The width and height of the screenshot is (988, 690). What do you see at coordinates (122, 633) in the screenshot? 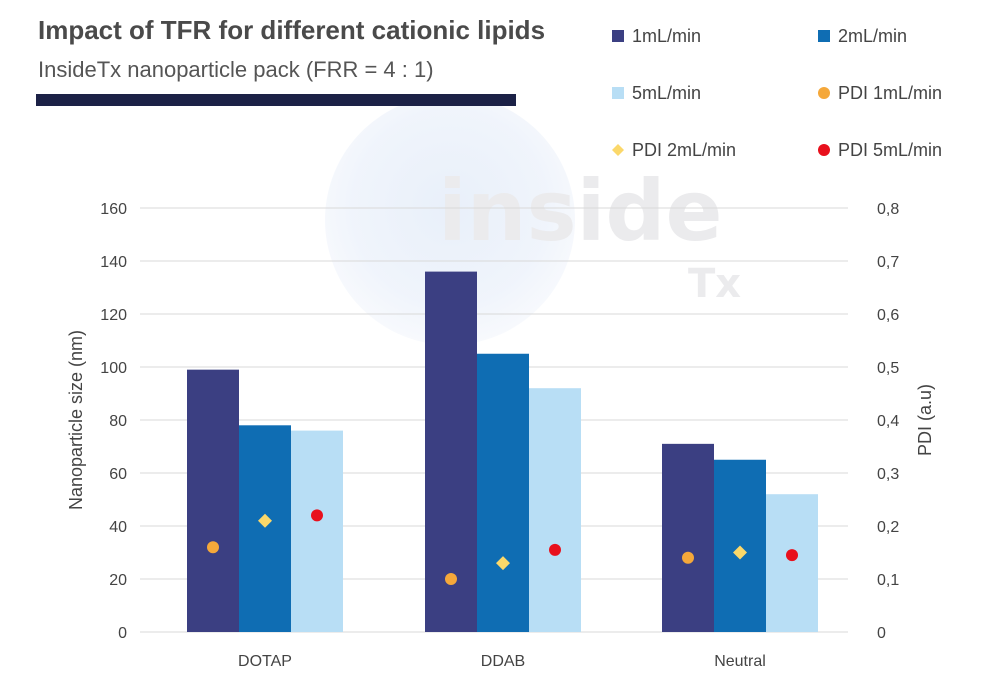
I see `y-tick-label: 0` at bounding box center [122, 633].